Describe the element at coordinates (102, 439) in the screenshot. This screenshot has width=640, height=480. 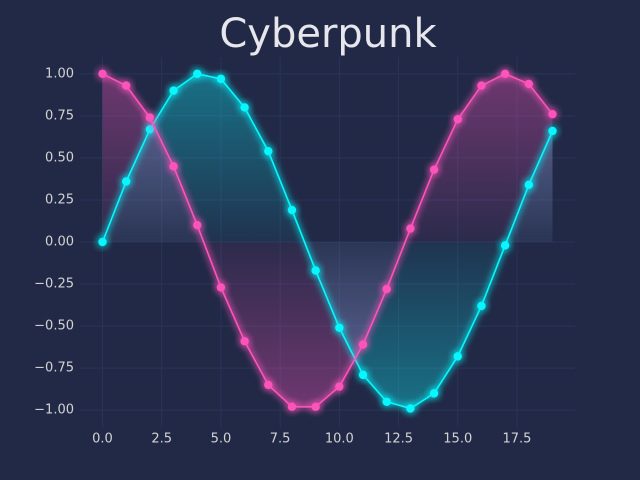
I see `x-tick-label: 0.0` at that location.